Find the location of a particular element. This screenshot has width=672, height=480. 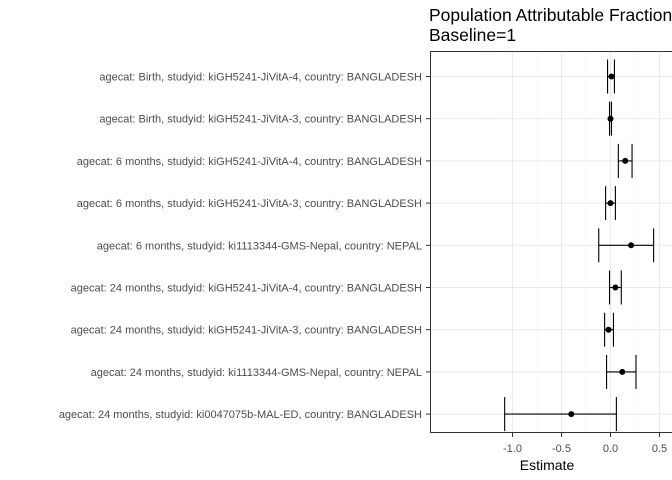

chart-subtitle: Baseline=1 is located at coordinates (472, 35).